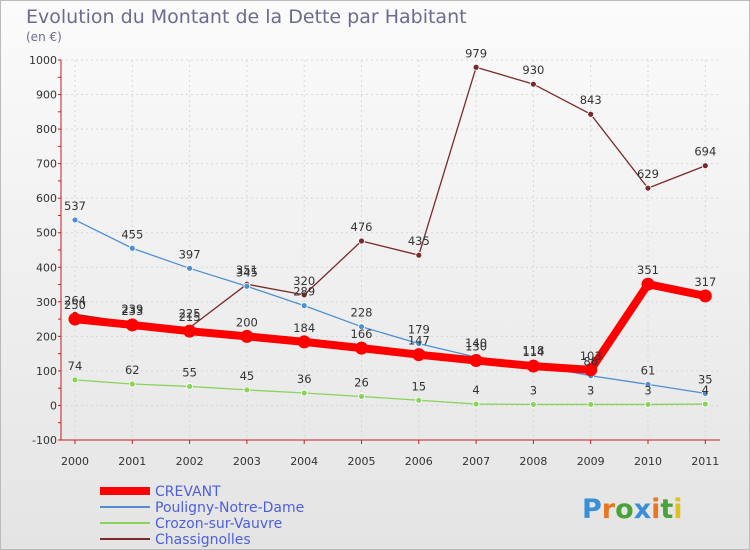 This screenshot has width=750, height=550. What do you see at coordinates (419, 461) in the screenshot?
I see `x-tick-label: 2006` at bounding box center [419, 461].